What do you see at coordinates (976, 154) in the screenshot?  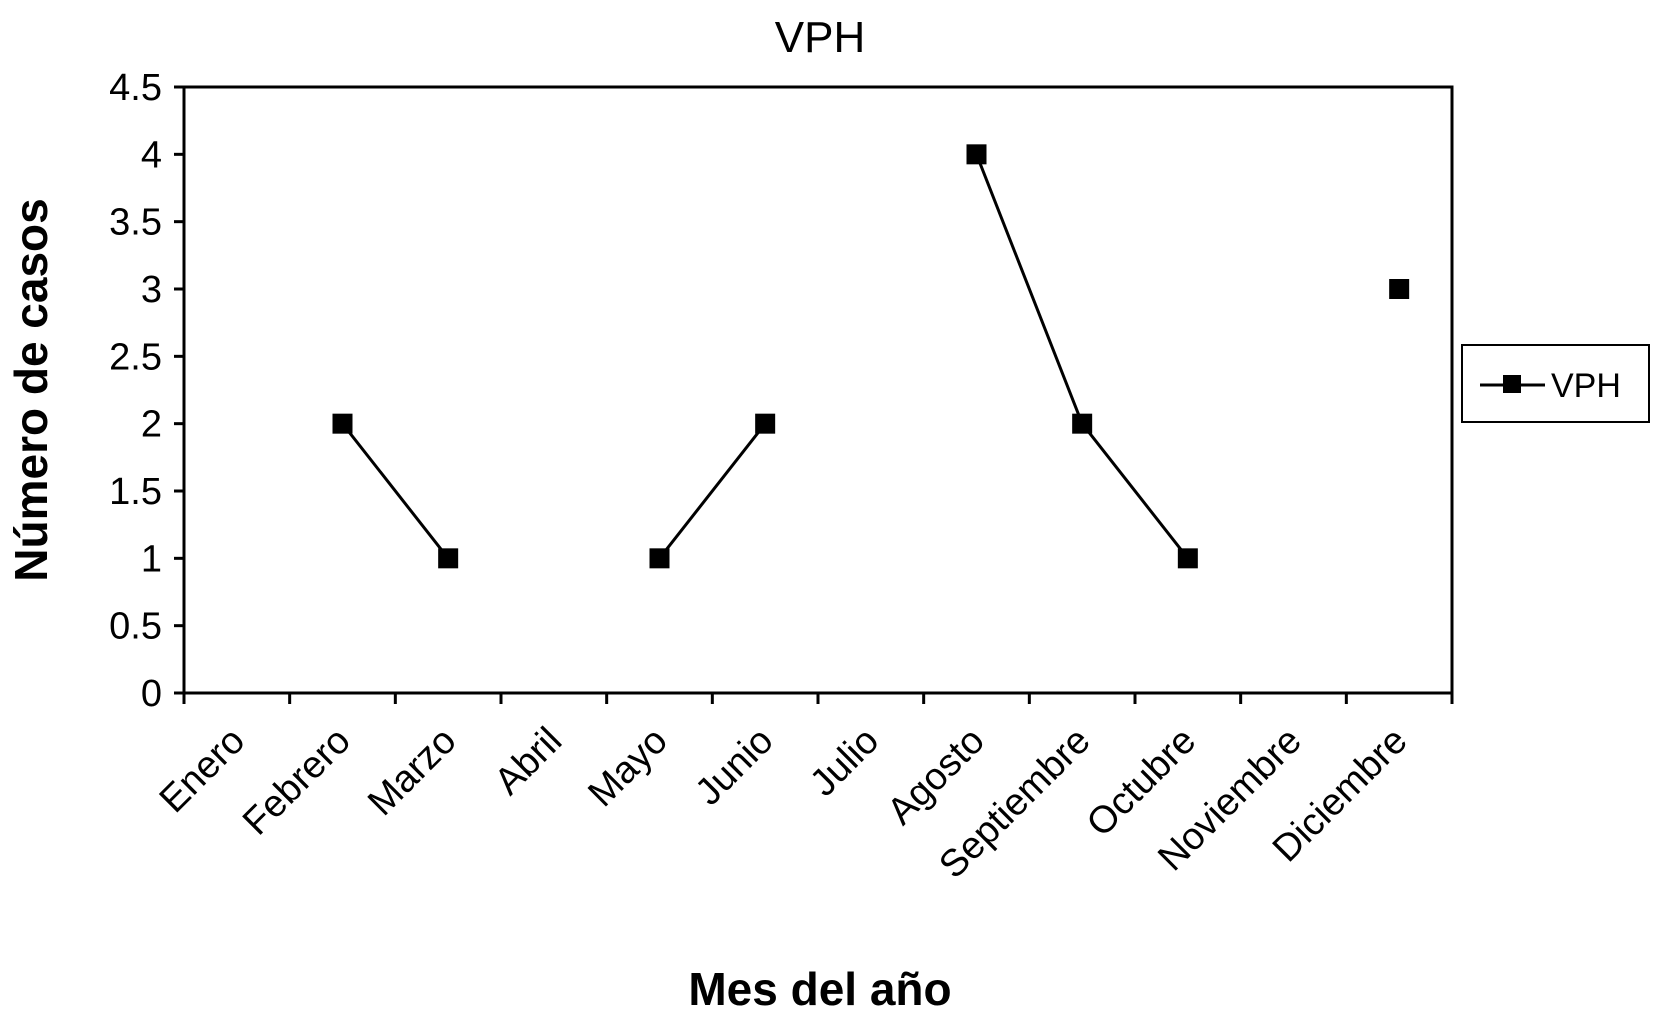 I see `data-point-agosto` at bounding box center [976, 154].